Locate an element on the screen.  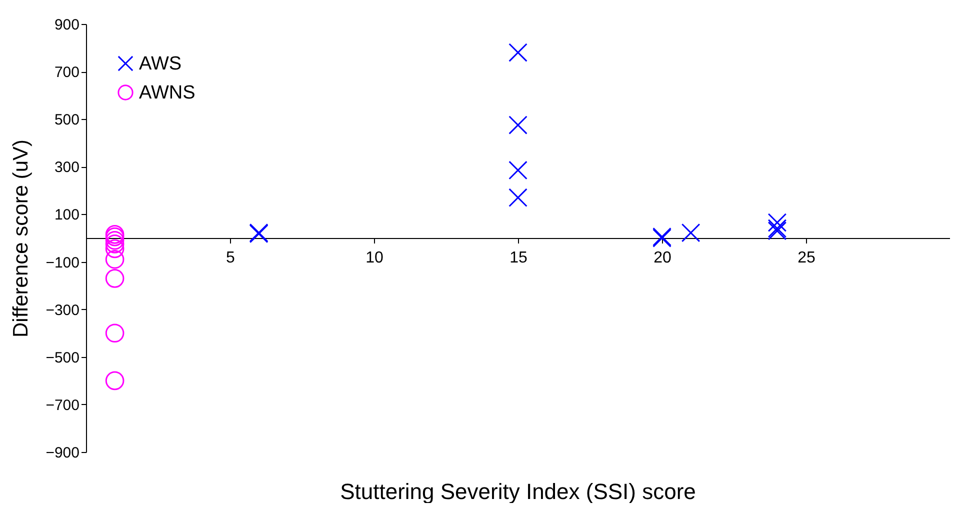
y-tick-label: 500 is located at coordinates (67, 120).